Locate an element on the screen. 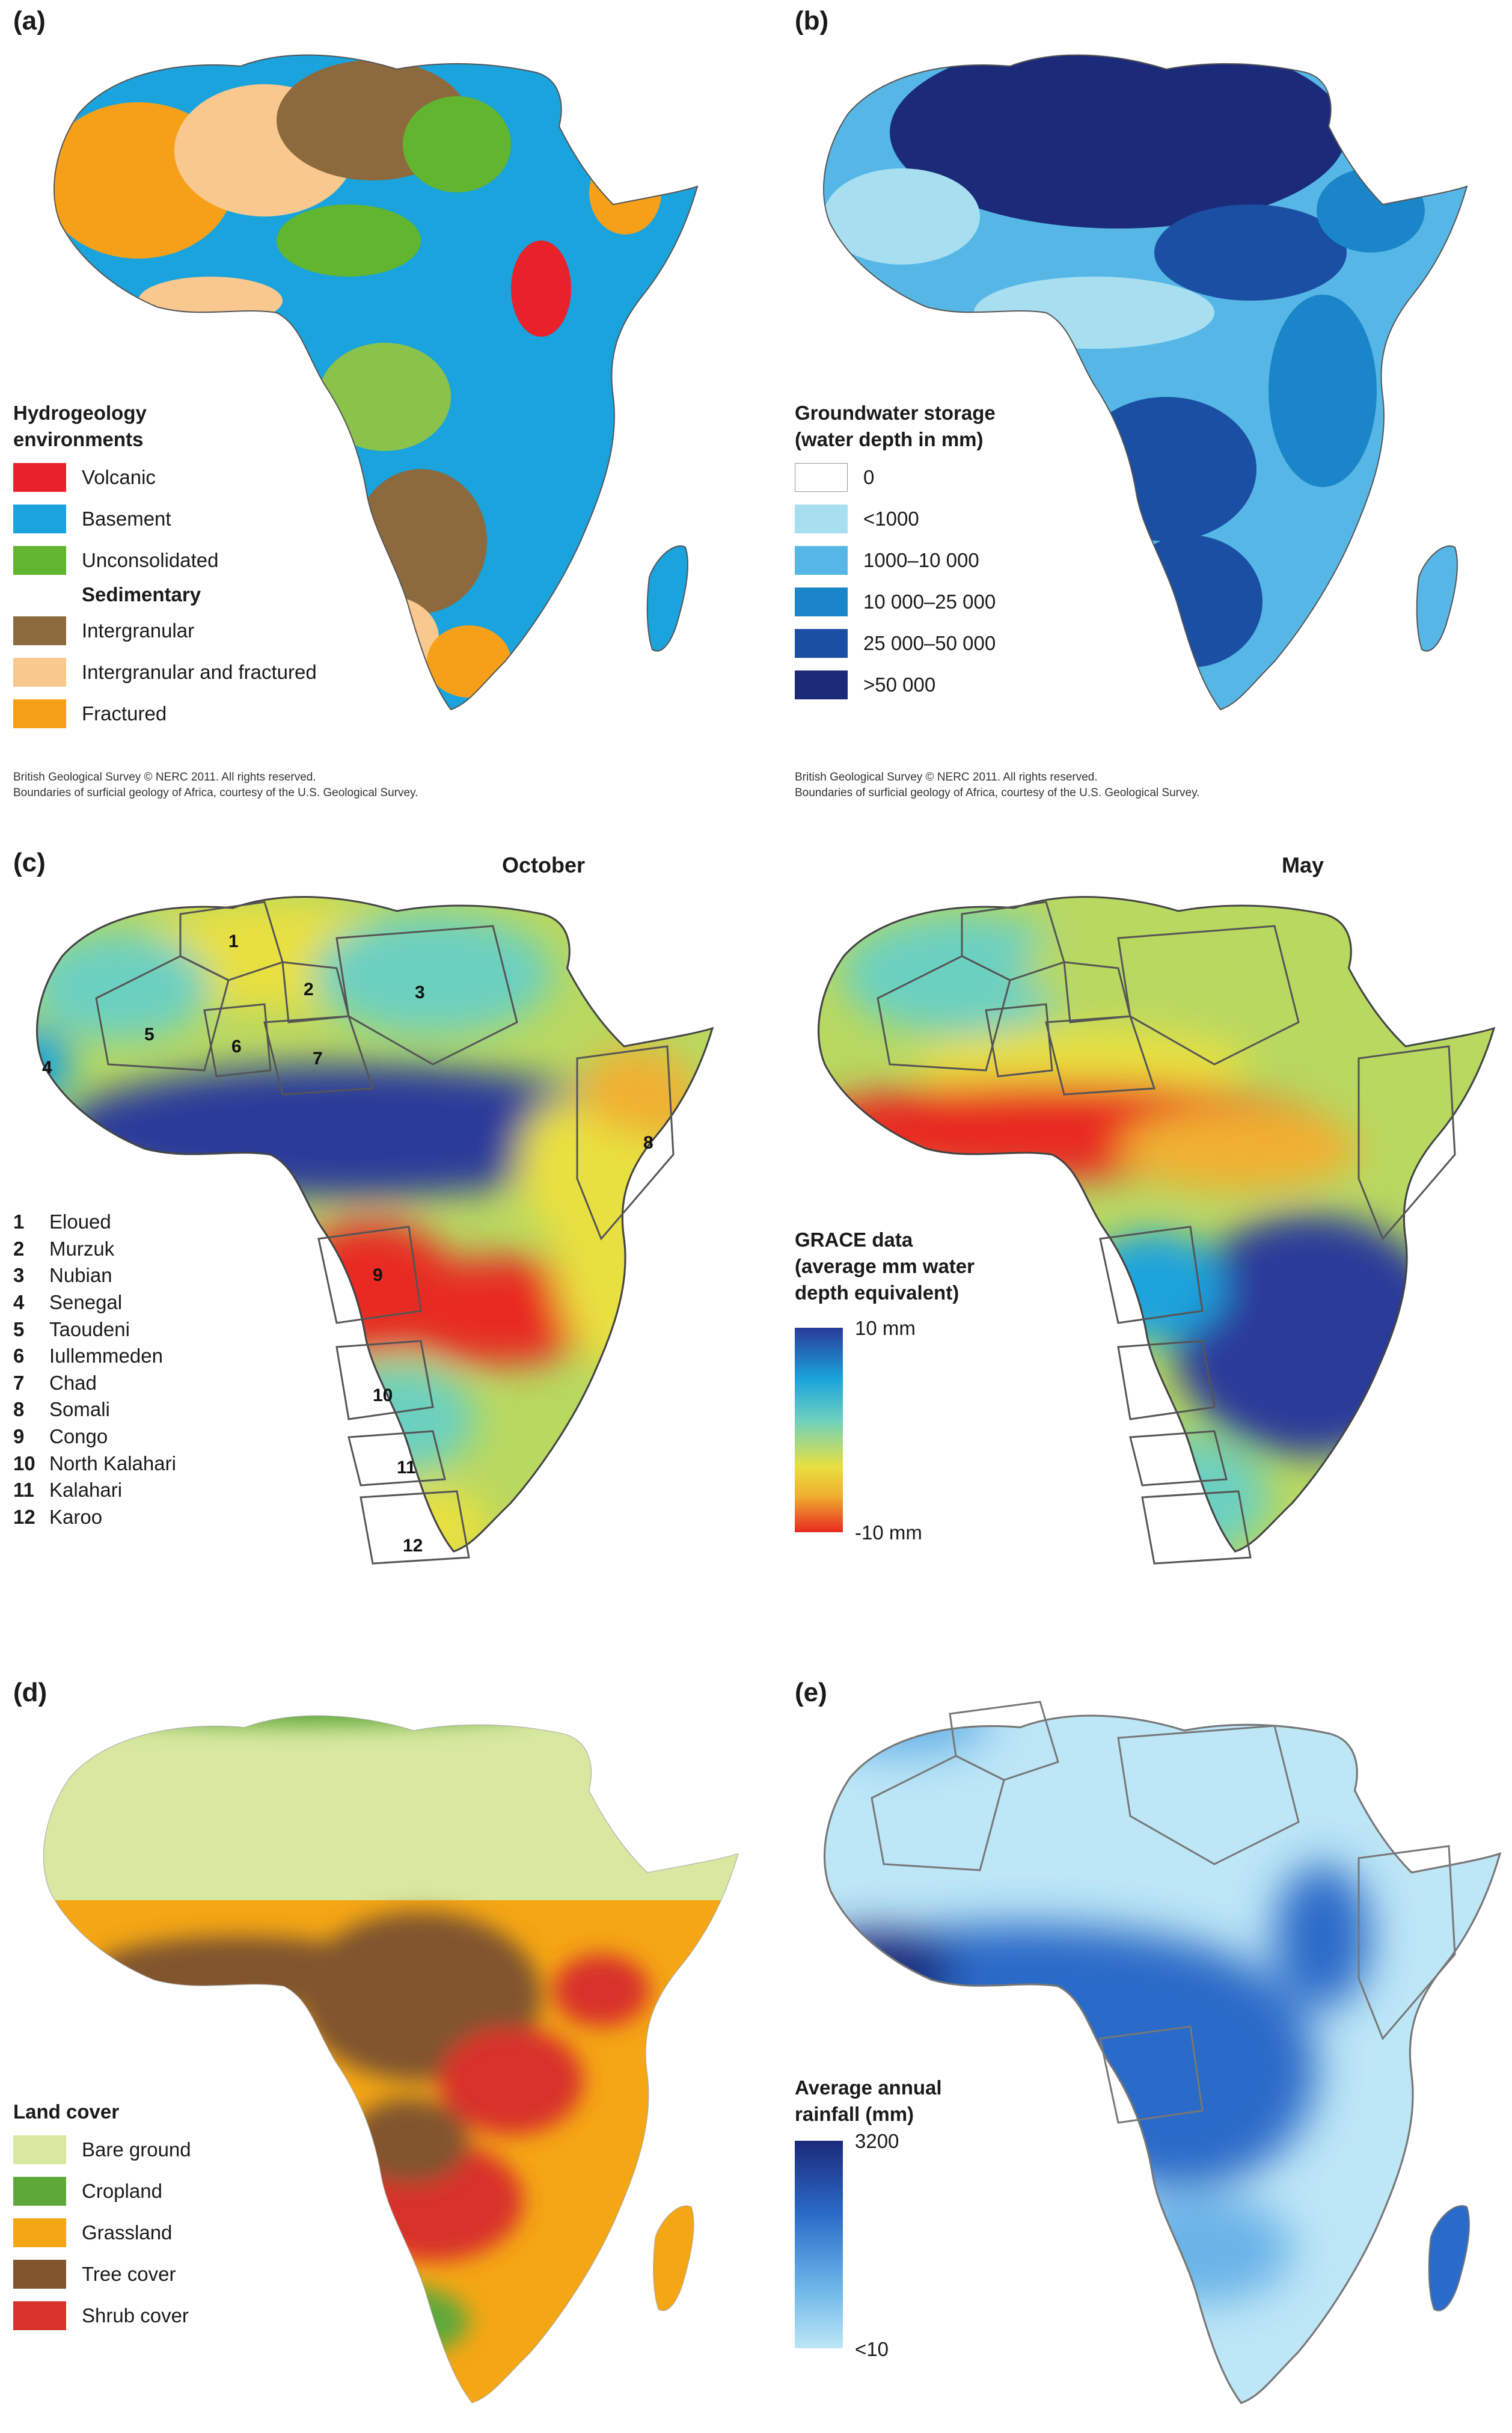  aquifer-id-11: 11 is located at coordinates (406, 1467).